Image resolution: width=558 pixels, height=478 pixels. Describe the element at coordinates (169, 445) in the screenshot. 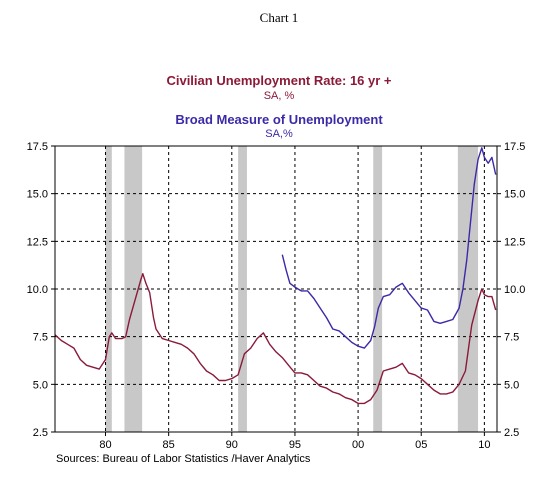

I see `x-tick-label-2: 85` at that location.